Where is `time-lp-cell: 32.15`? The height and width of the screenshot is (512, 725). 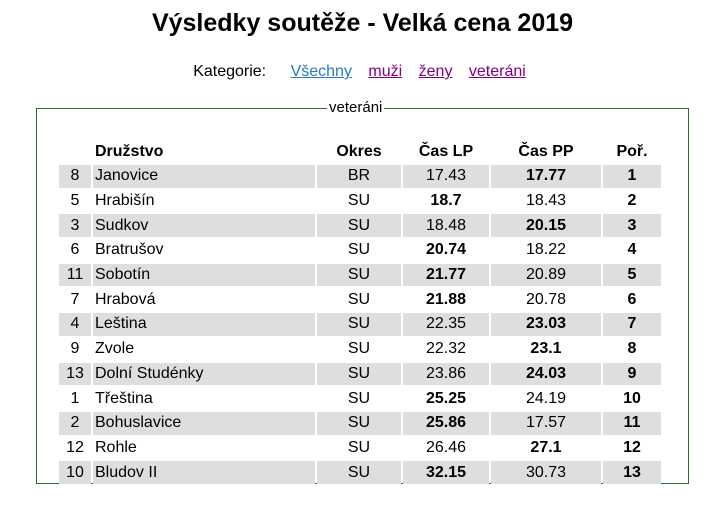 time-lp-cell: 32.15 is located at coordinates (446, 472).